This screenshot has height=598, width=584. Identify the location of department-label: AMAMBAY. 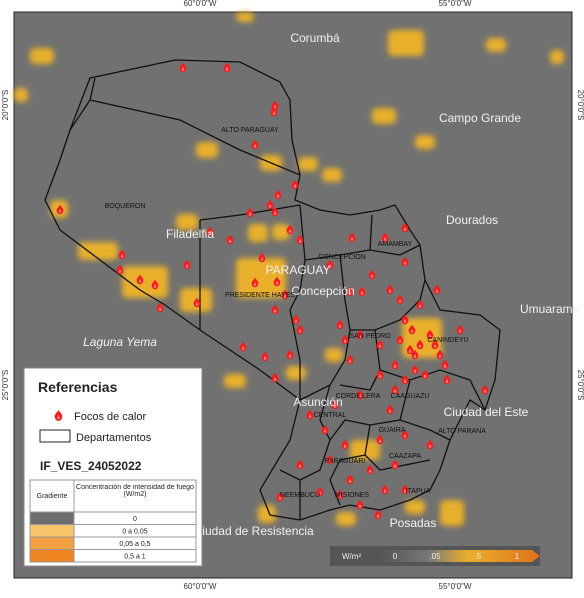
(395, 244).